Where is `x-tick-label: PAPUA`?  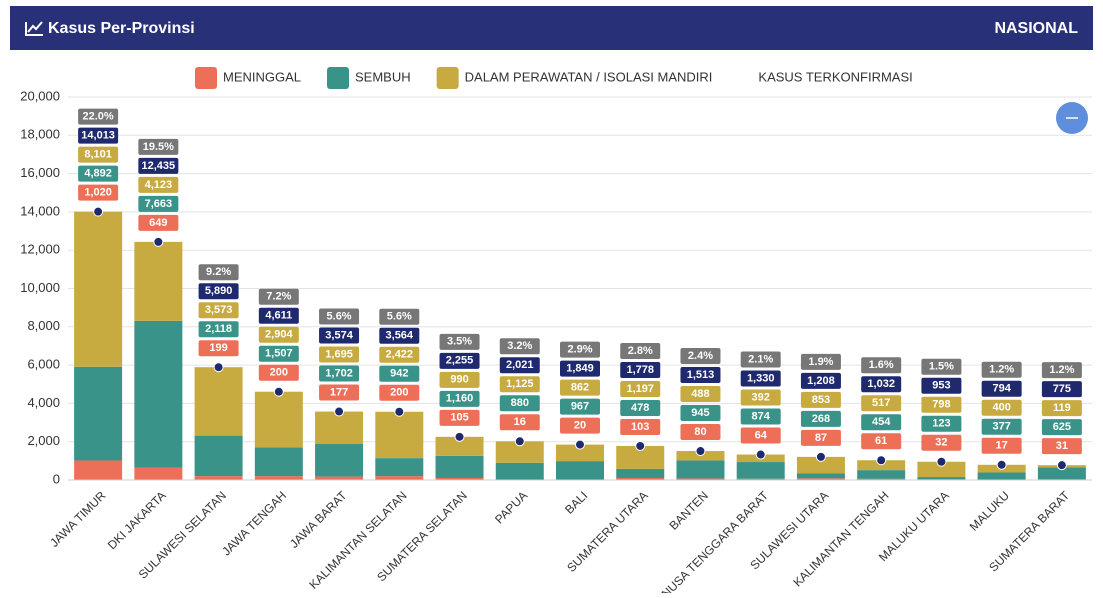
x-tick-label: PAPUA is located at coordinates (511, 507).